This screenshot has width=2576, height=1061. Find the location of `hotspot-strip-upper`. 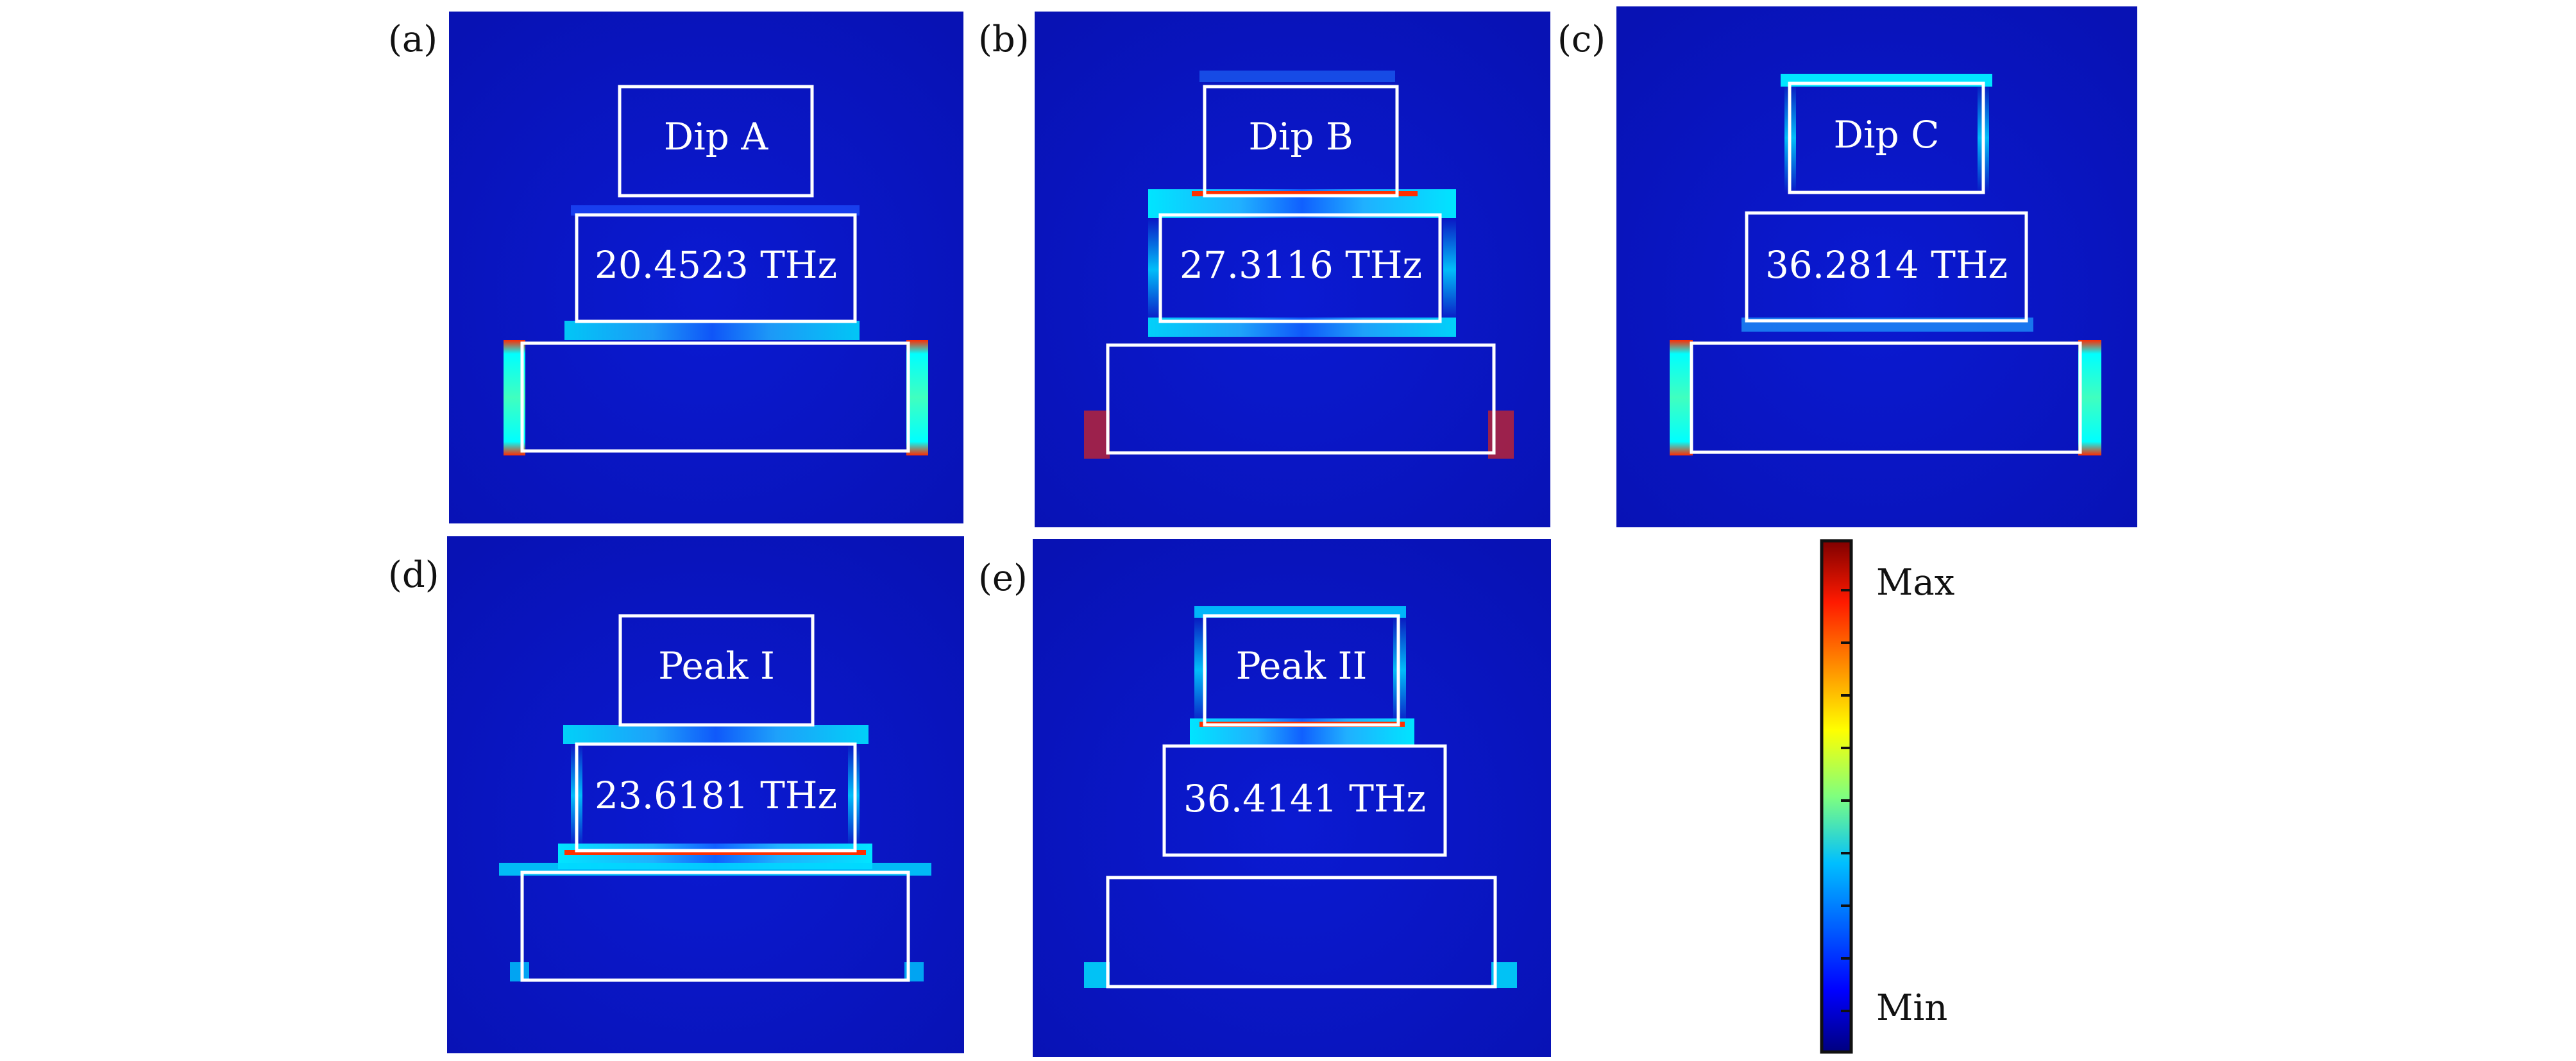

hotspot-strip-upper is located at coordinates (716, 735).